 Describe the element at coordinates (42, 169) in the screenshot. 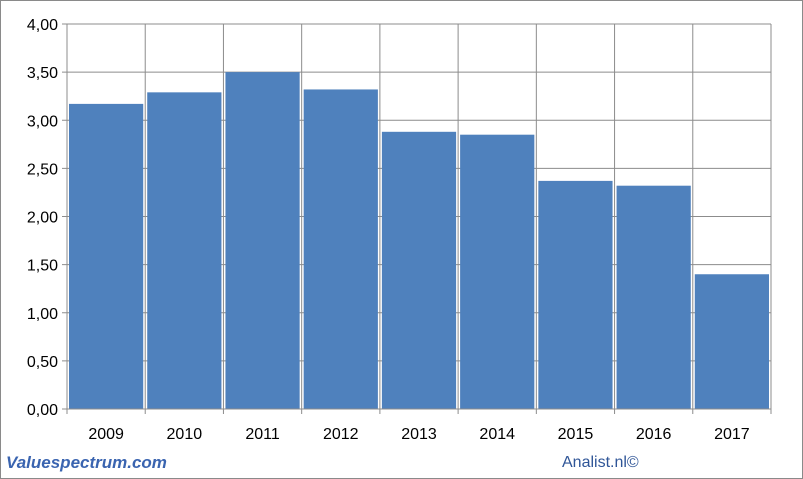

I see `y-tick-label: 2,50` at that location.